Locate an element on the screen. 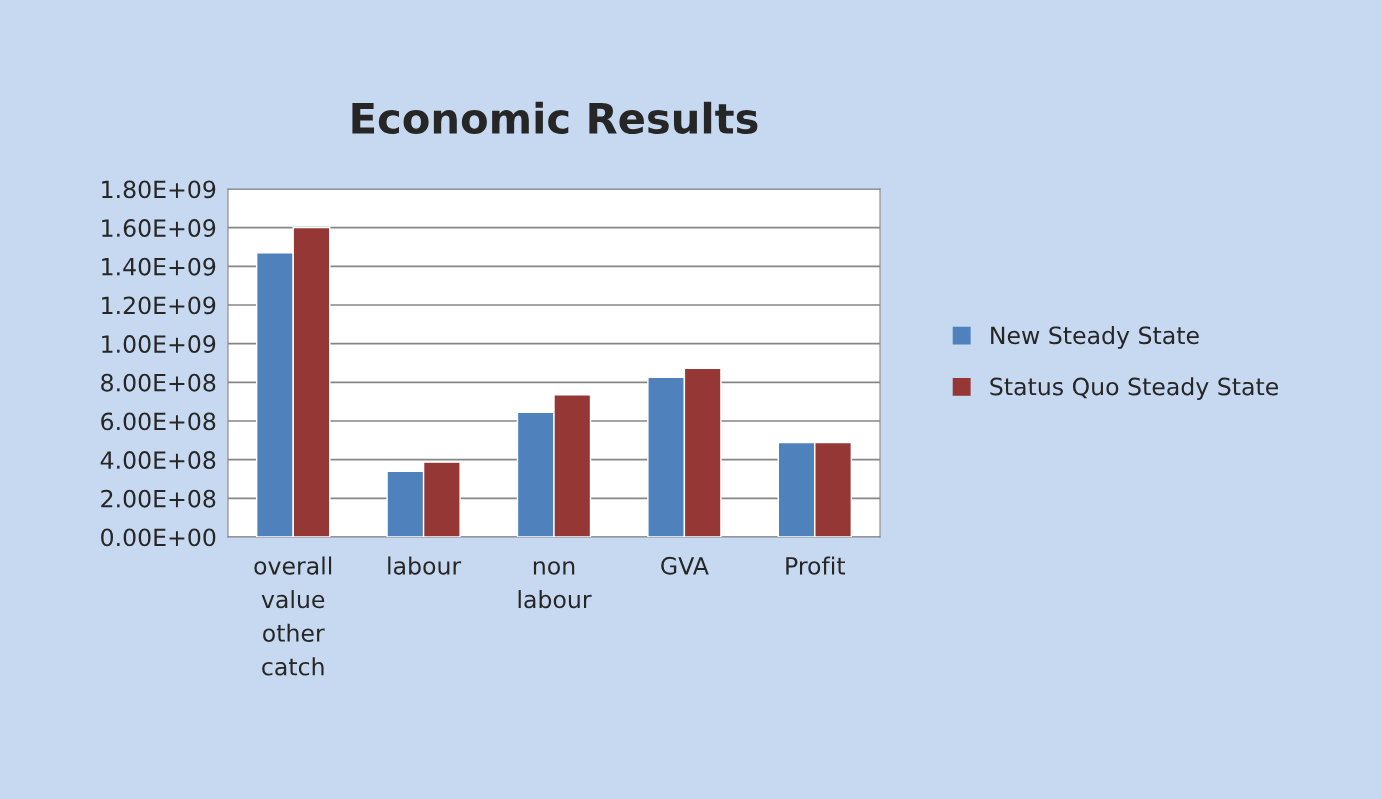  y-tick-label: 1.00E+09 is located at coordinates (159, 344).